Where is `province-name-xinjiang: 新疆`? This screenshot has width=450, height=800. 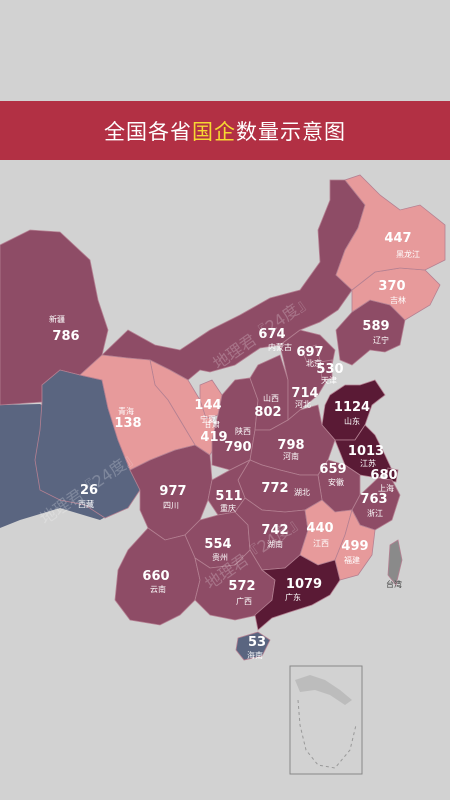
province-name-xinjiang: 新疆 is located at coordinates (57, 319).